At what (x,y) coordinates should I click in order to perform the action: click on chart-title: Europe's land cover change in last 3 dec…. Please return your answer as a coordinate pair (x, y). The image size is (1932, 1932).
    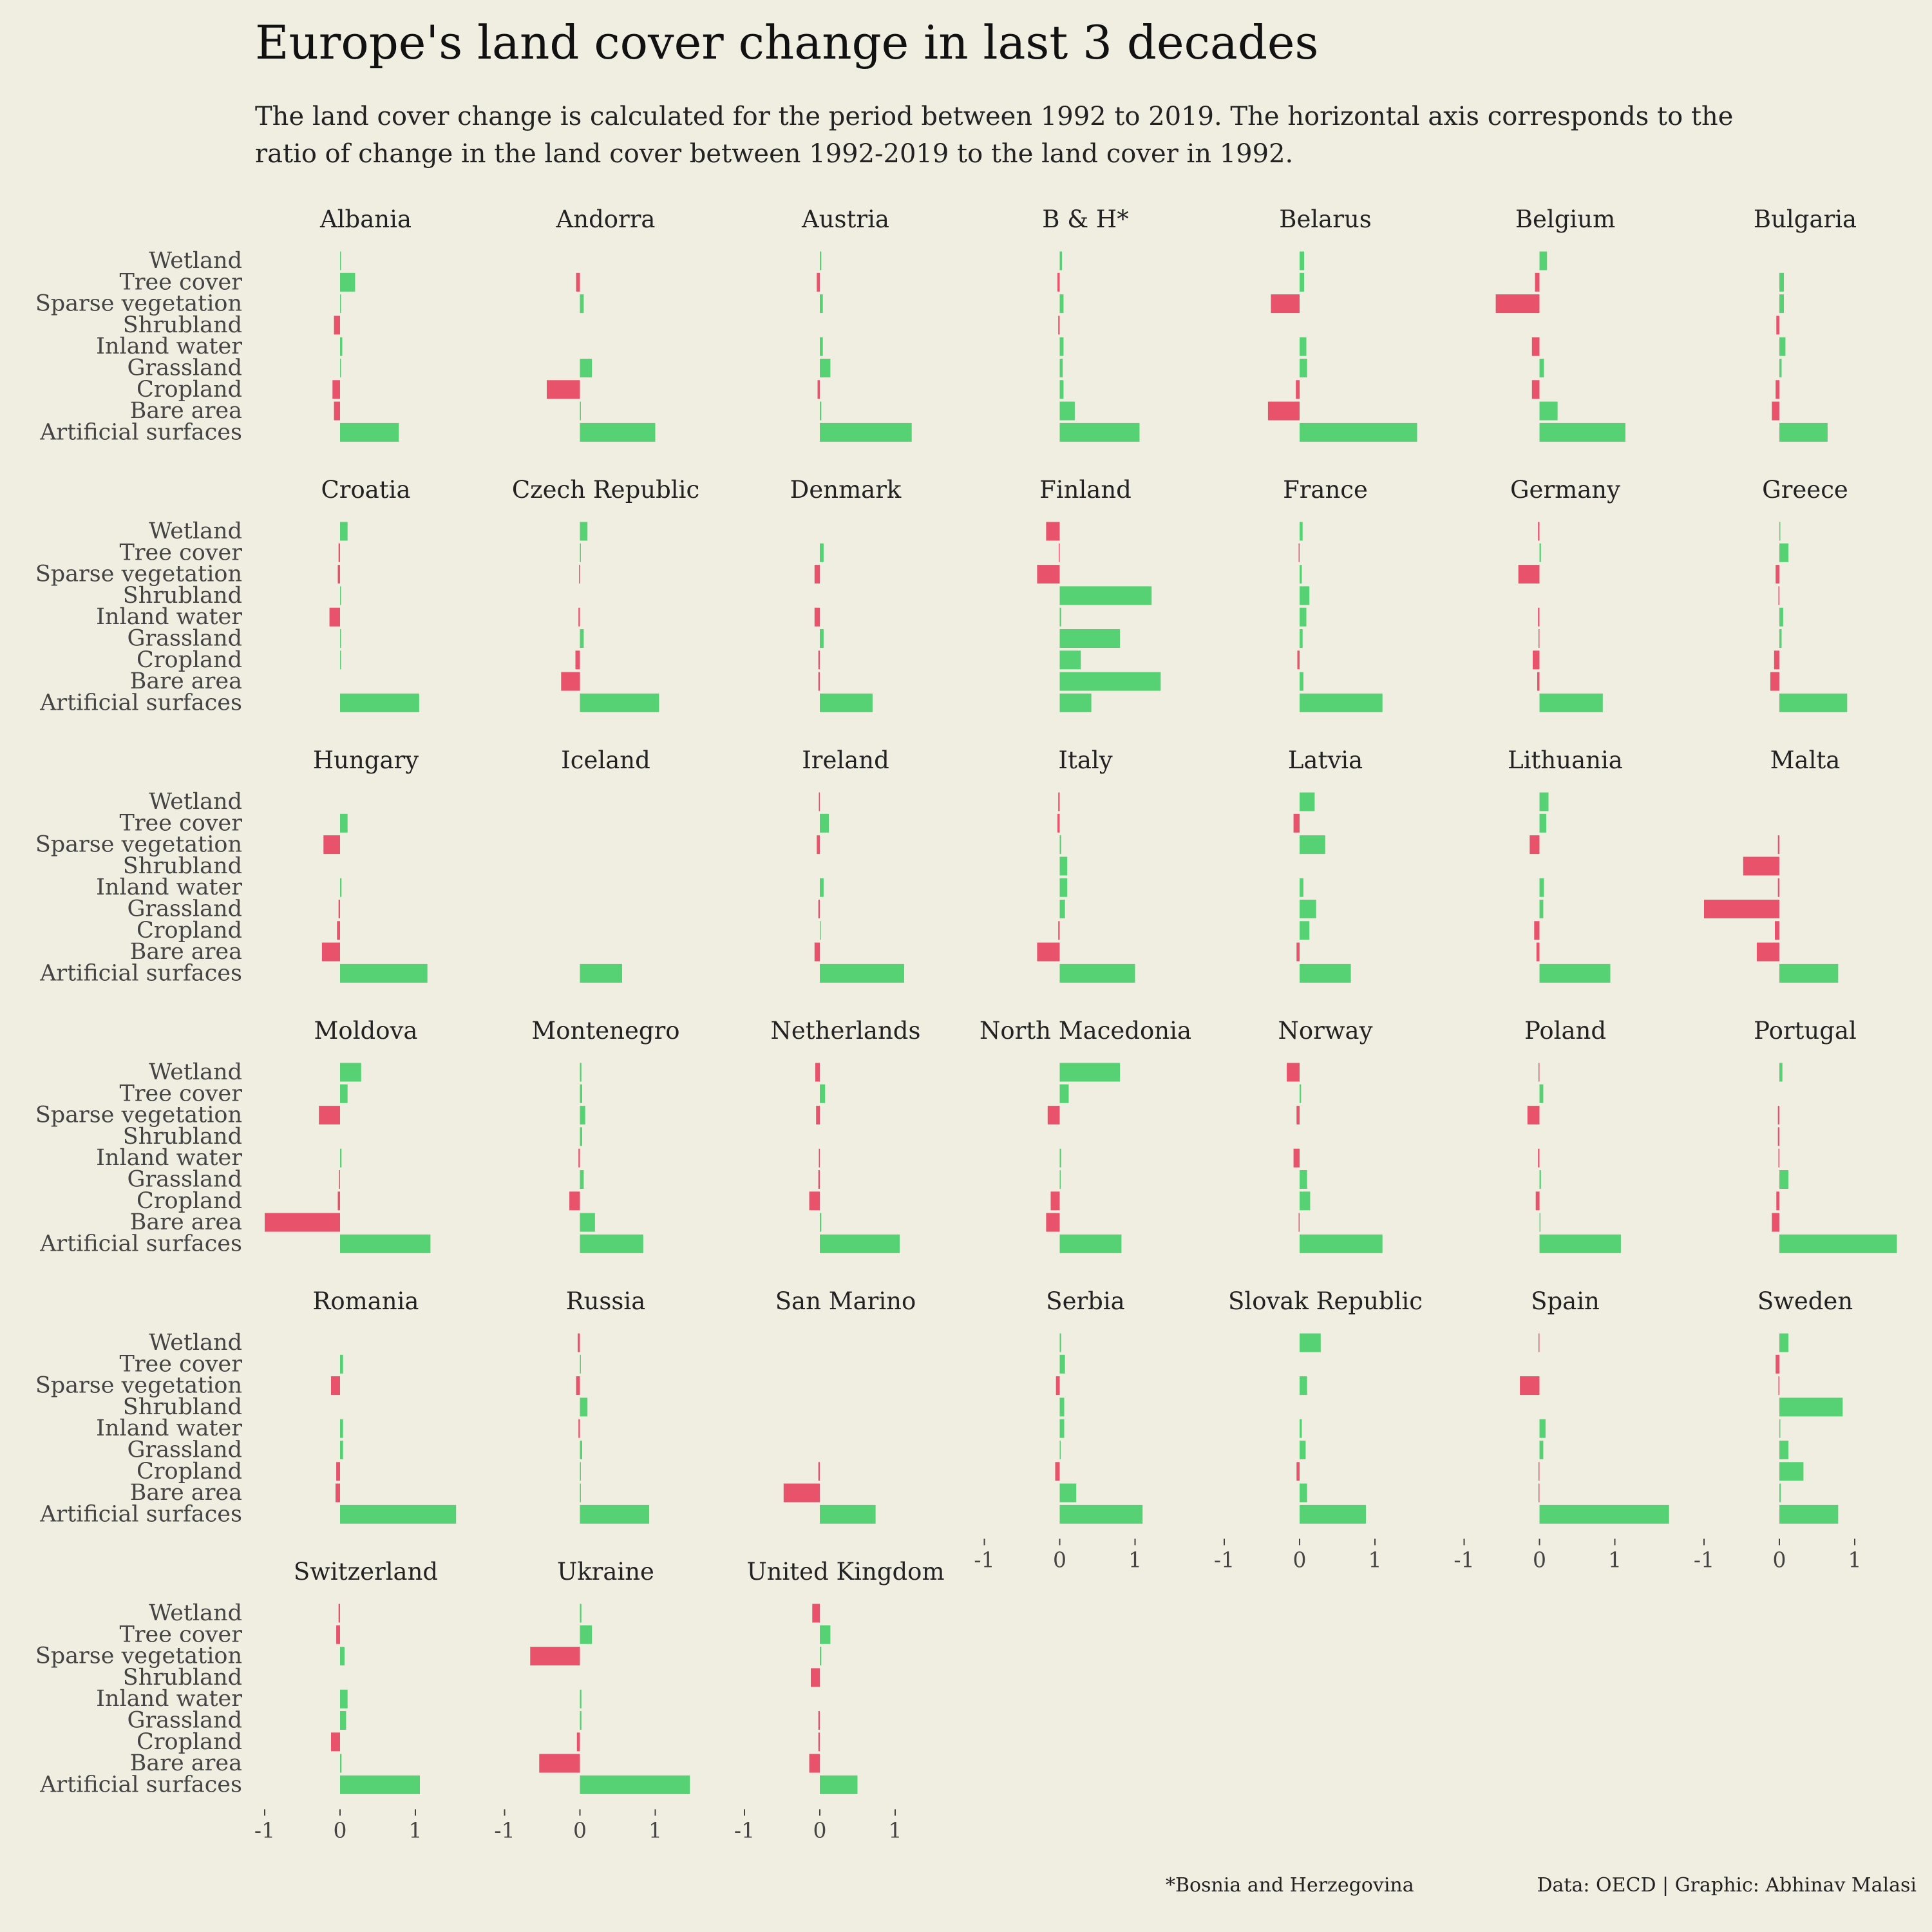
    Looking at the image, I should click on (787, 42).